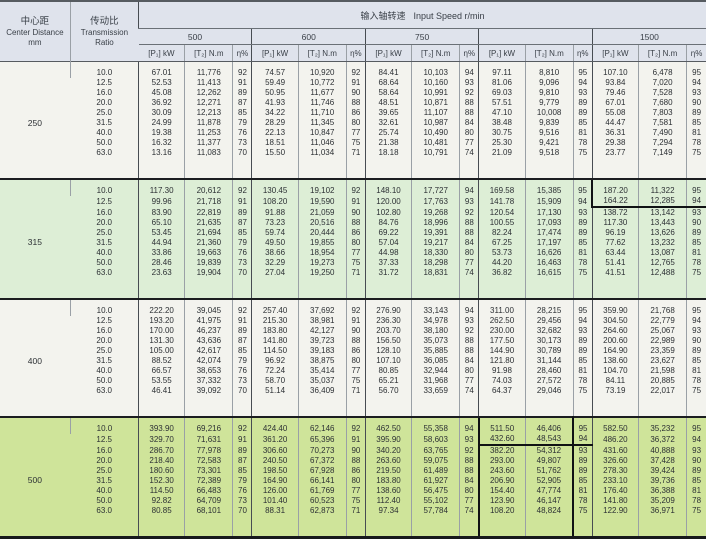  I want to click on power-cell: 177.50, so click(502, 341).